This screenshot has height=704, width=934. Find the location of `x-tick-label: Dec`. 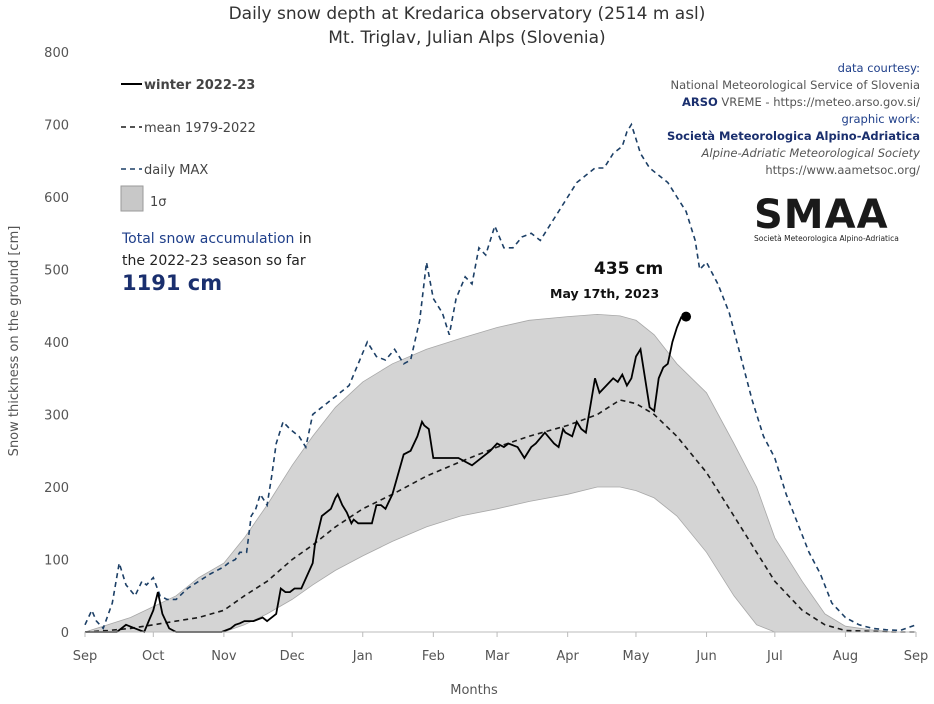

x-tick-label: Dec is located at coordinates (292, 656).